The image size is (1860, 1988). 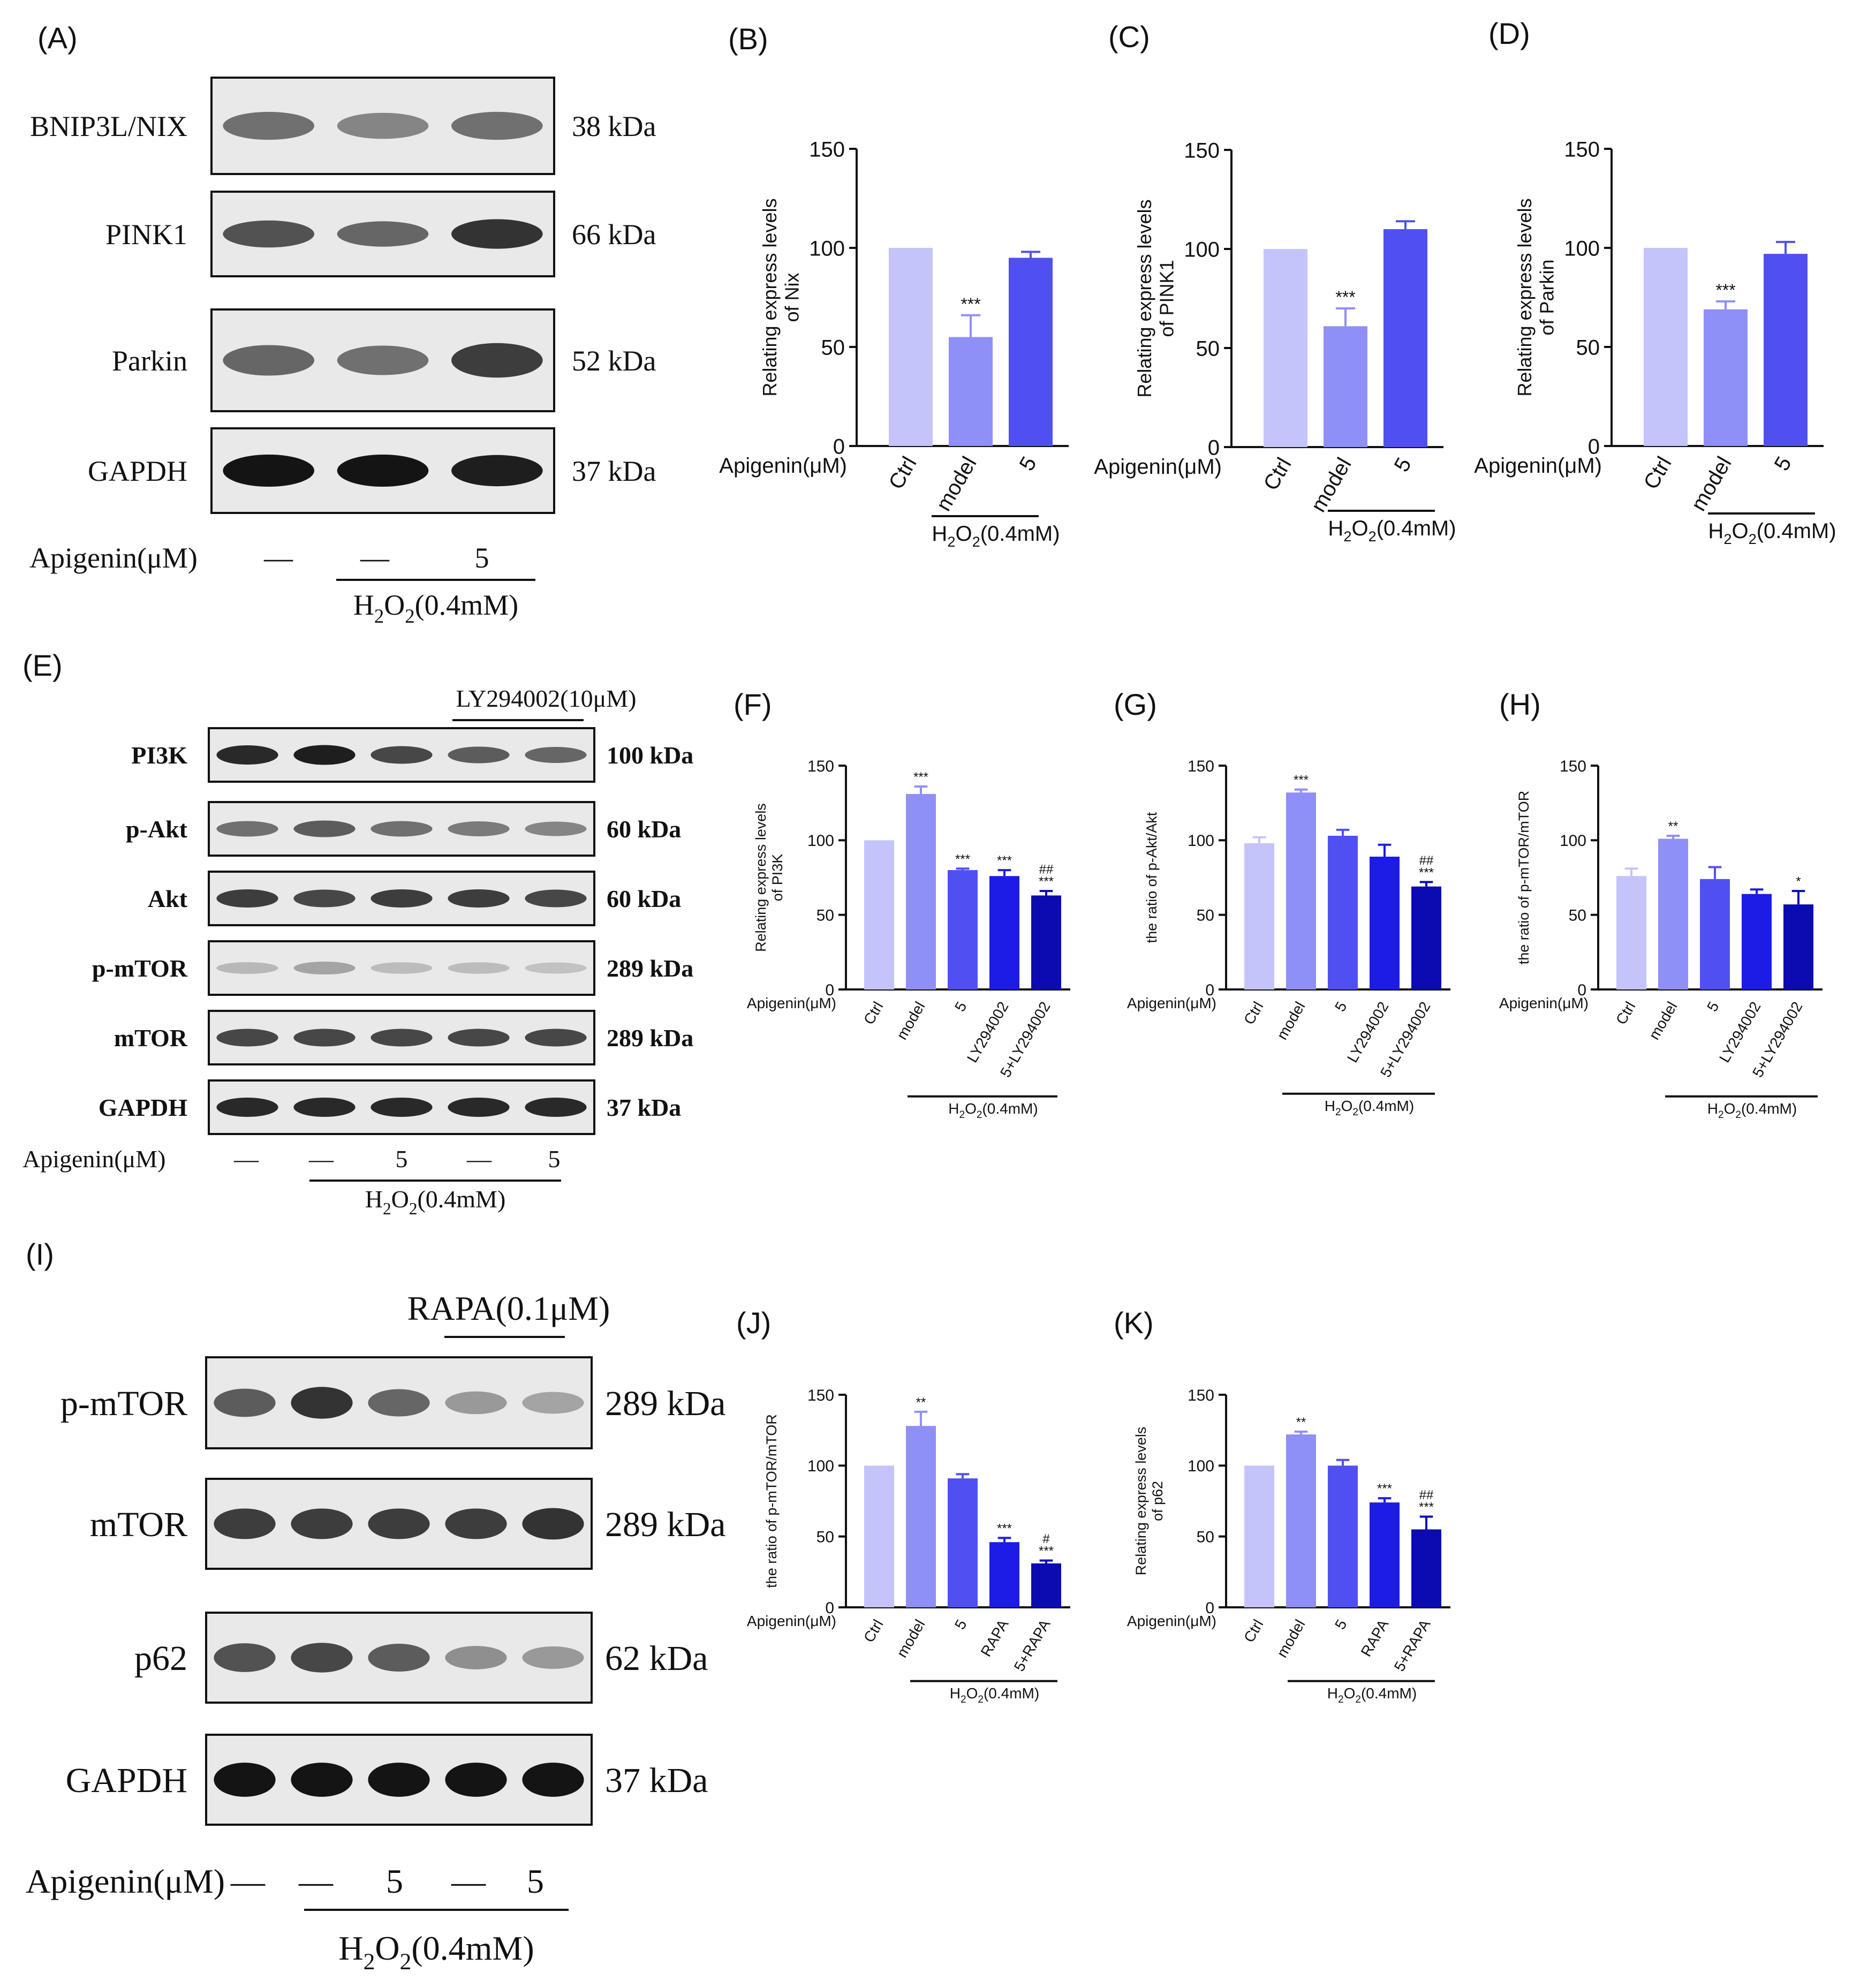 What do you see at coordinates (1129, 37) in the screenshot?
I see `panel-label: (C)` at bounding box center [1129, 37].